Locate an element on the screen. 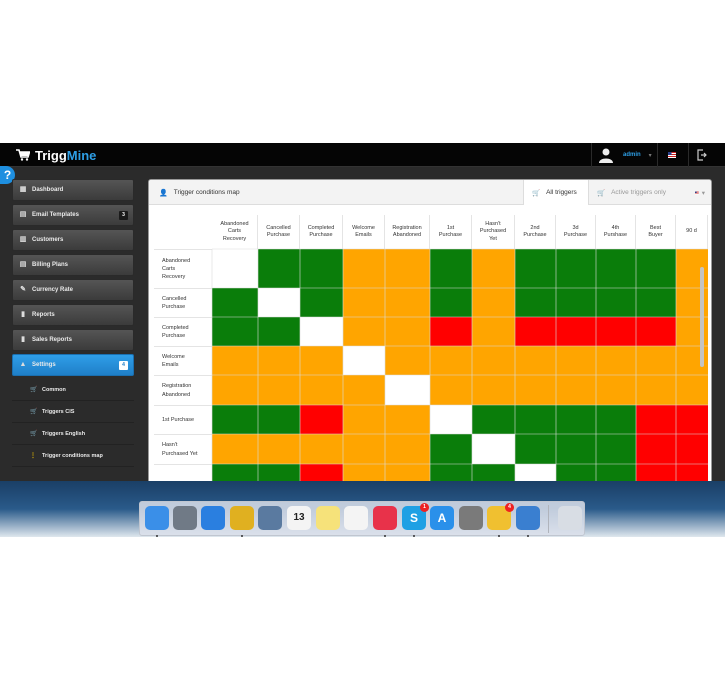 Image resolution: width=725 pixels, height=680 pixels. trash-icon is located at coordinates (570, 518).